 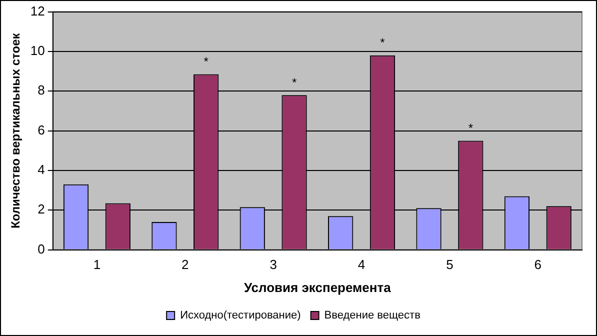 I want to click on x-tick-label: 5, so click(x=450, y=264).